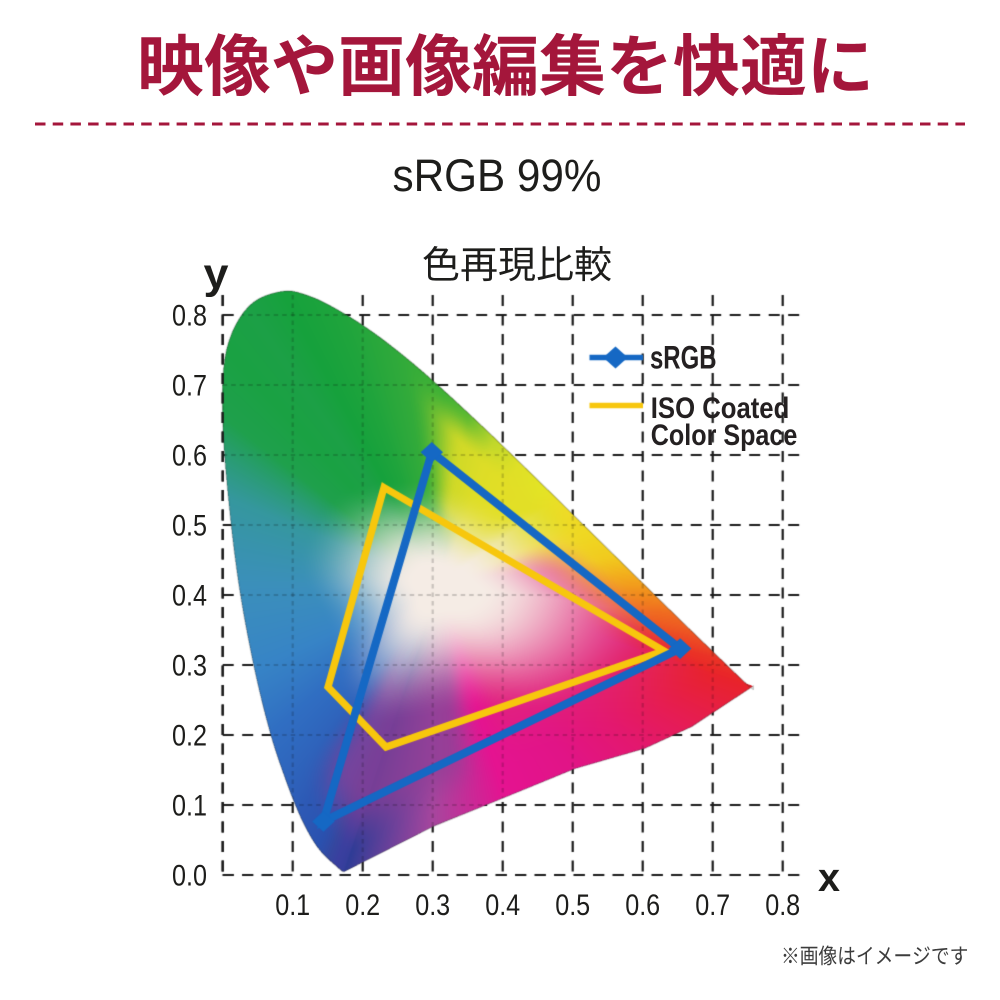 This screenshot has height=1000, width=1000. I want to click on svg-text: x, so click(829, 878).